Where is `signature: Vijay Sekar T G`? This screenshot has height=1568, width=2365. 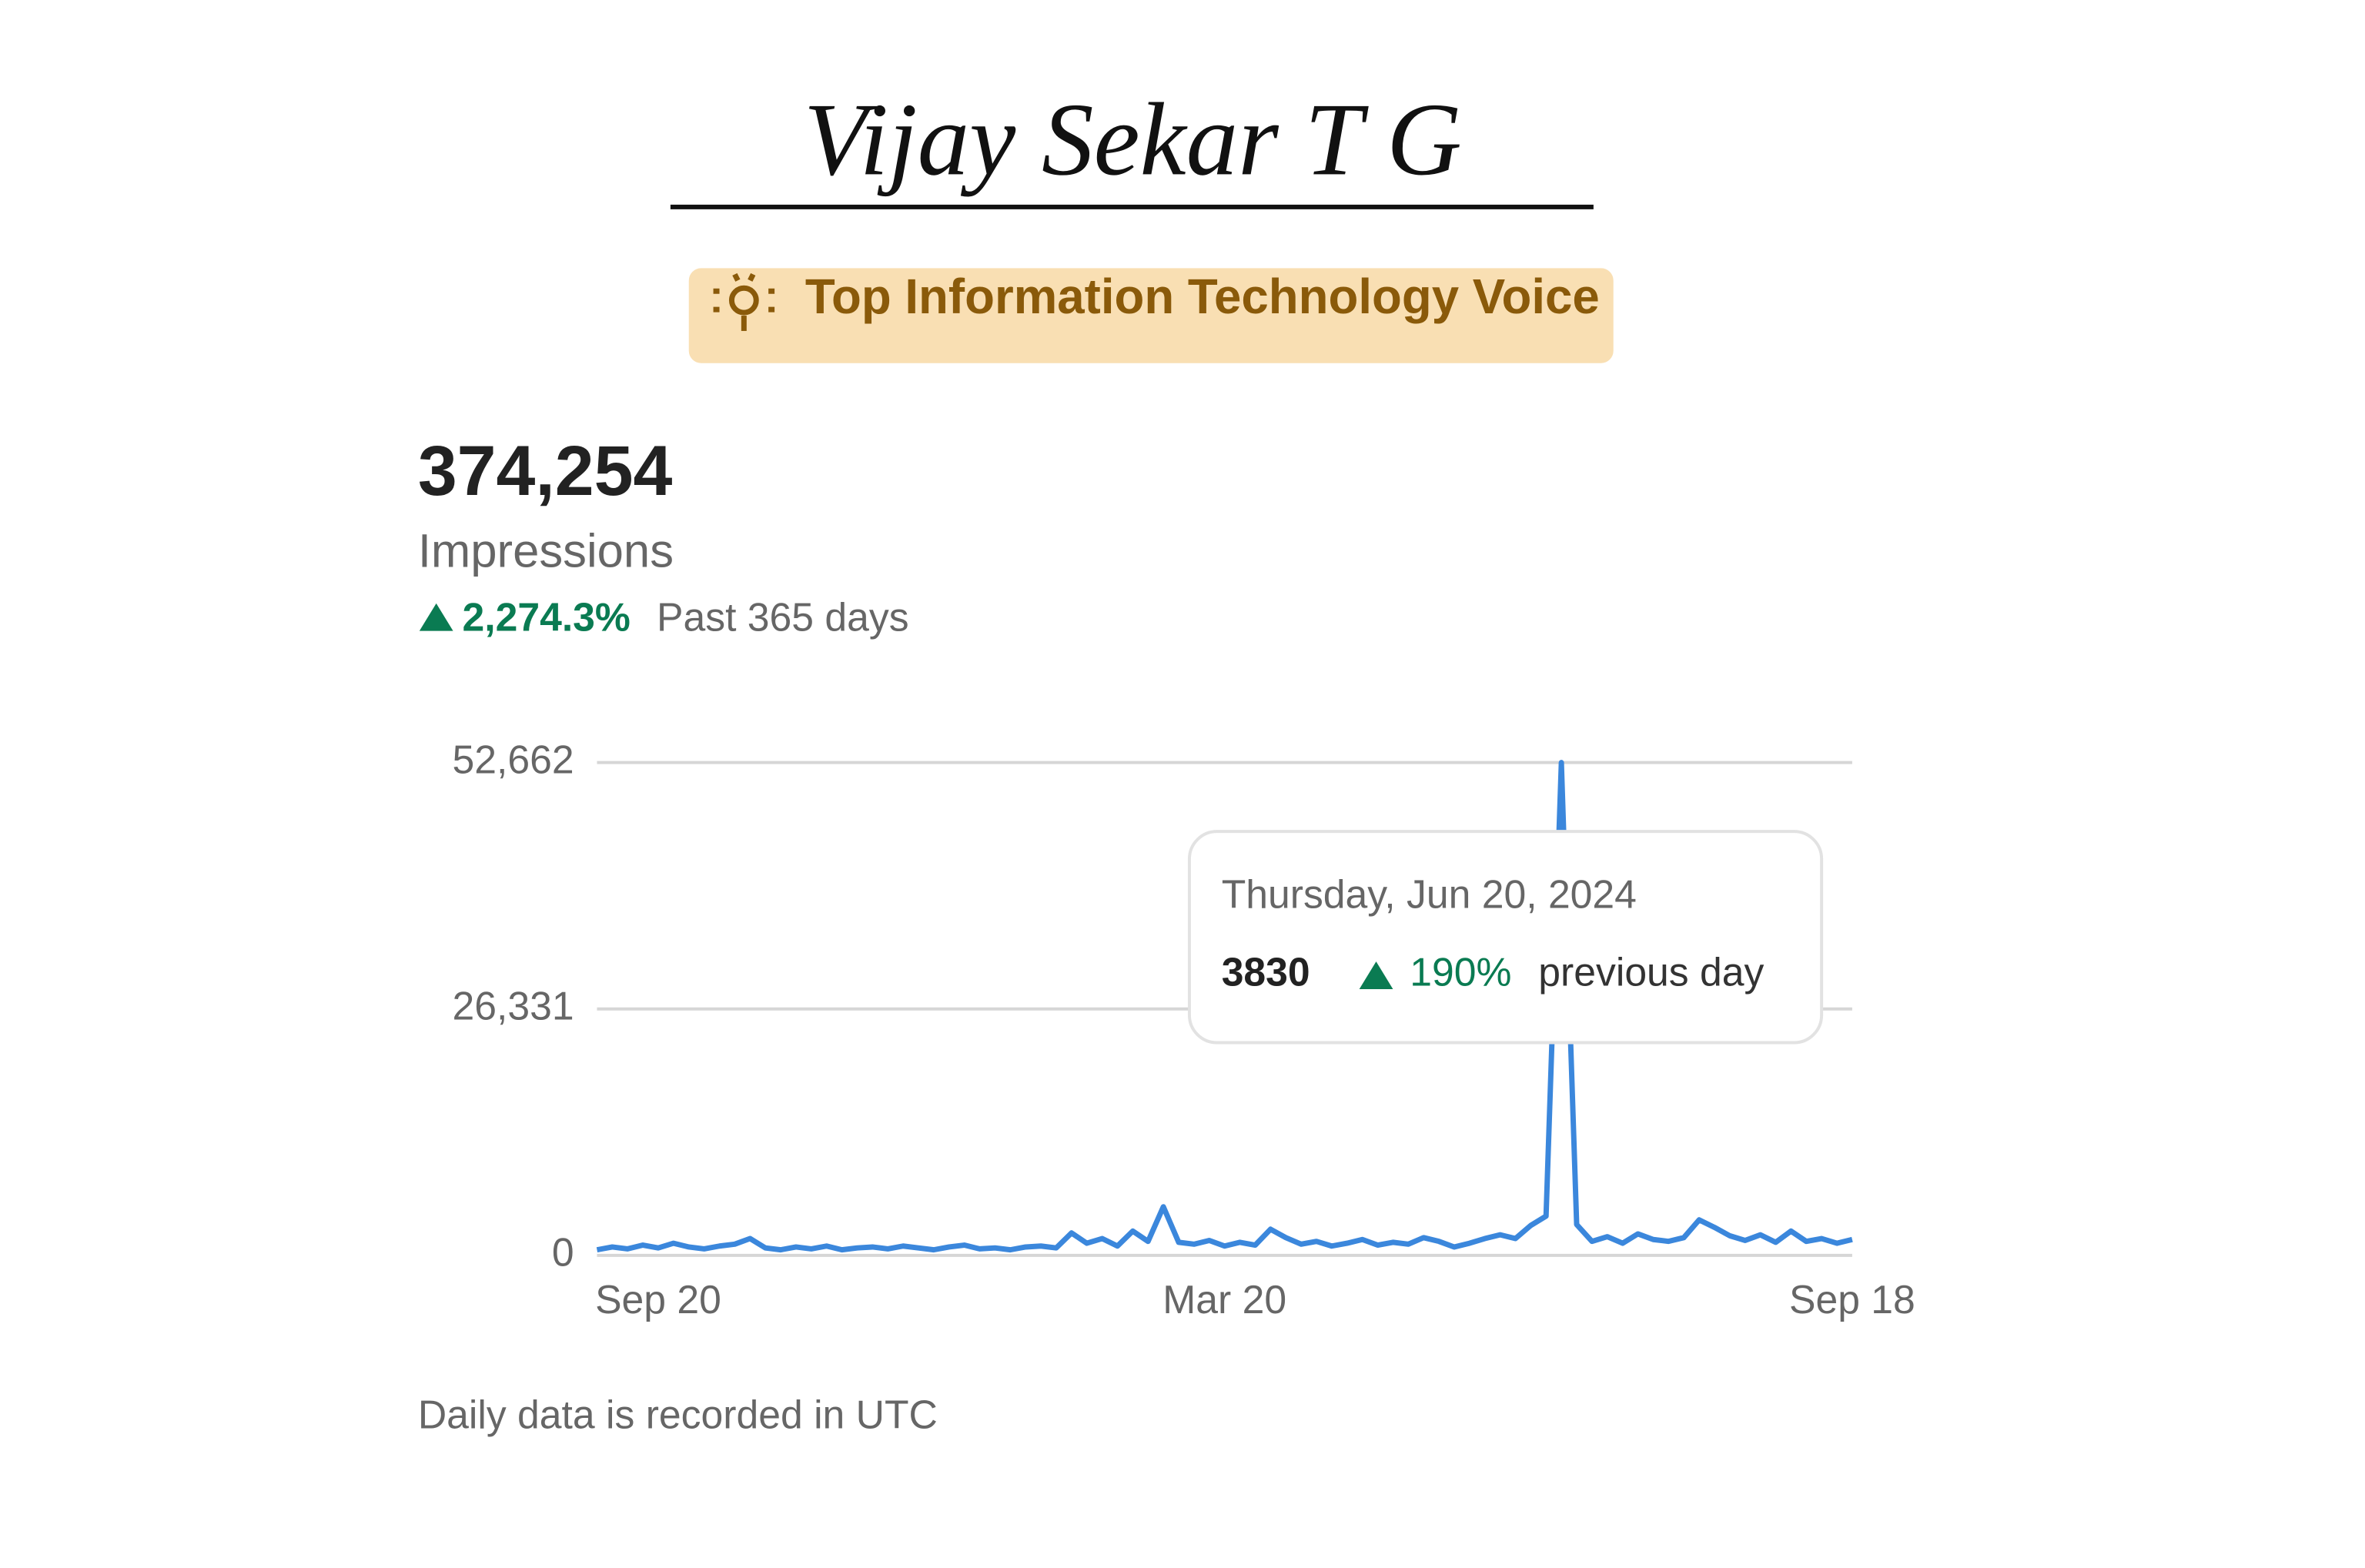 signature: Vijay Sekar T G is located at coordinates (1133, 139).